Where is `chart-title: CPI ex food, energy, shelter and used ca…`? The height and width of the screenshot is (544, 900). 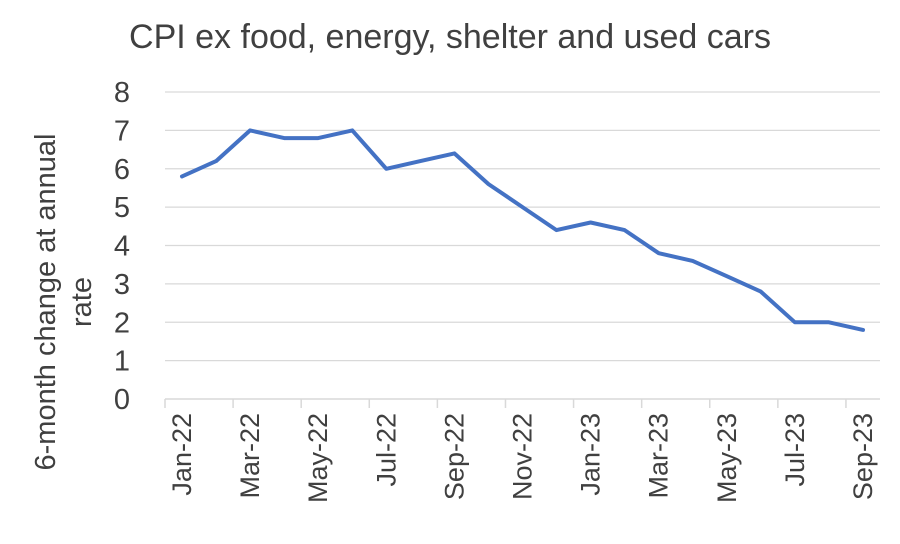
chart-title: CPI ex food, energy, shelter and used ca… is located at coordinates (450, 37).